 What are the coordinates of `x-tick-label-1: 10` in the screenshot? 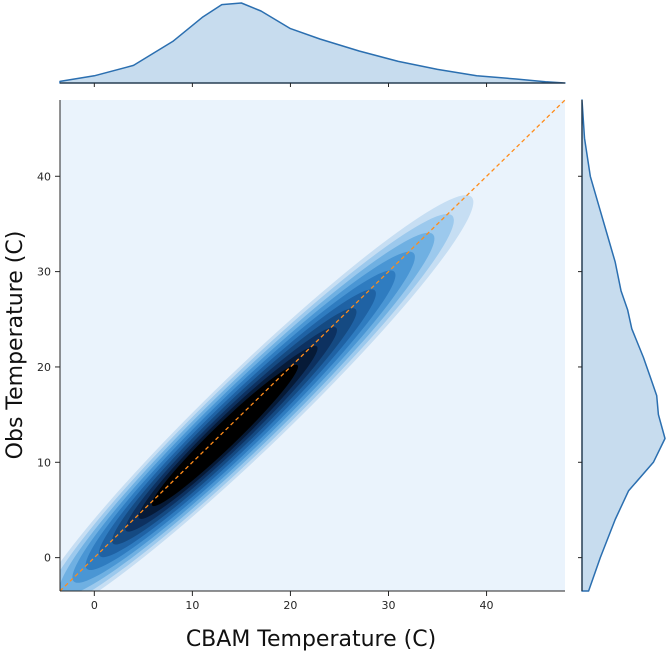 It's located at (192, 605).